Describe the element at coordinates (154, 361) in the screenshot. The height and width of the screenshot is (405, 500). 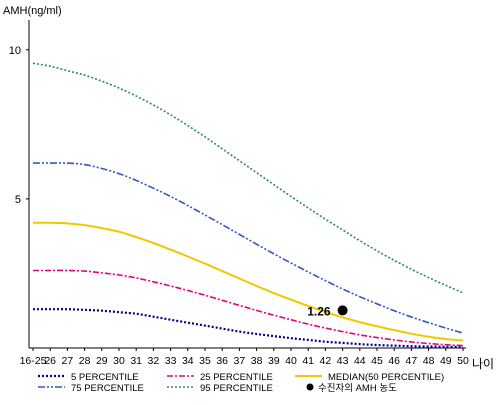
I see `x-tick-label: 32` at that location.